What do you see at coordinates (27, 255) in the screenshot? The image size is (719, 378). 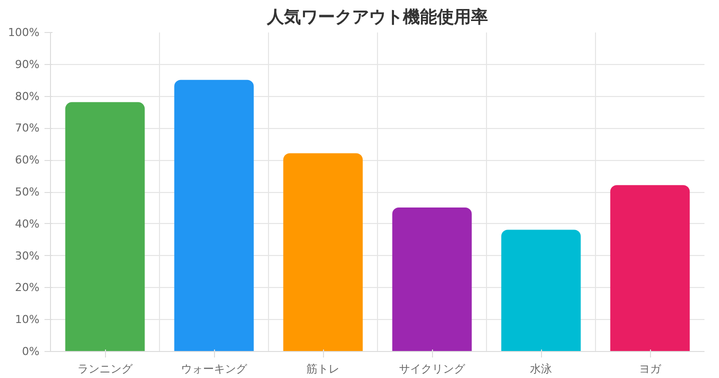 I see `y-tick-label: 30%` at bounding box center [27, 255].